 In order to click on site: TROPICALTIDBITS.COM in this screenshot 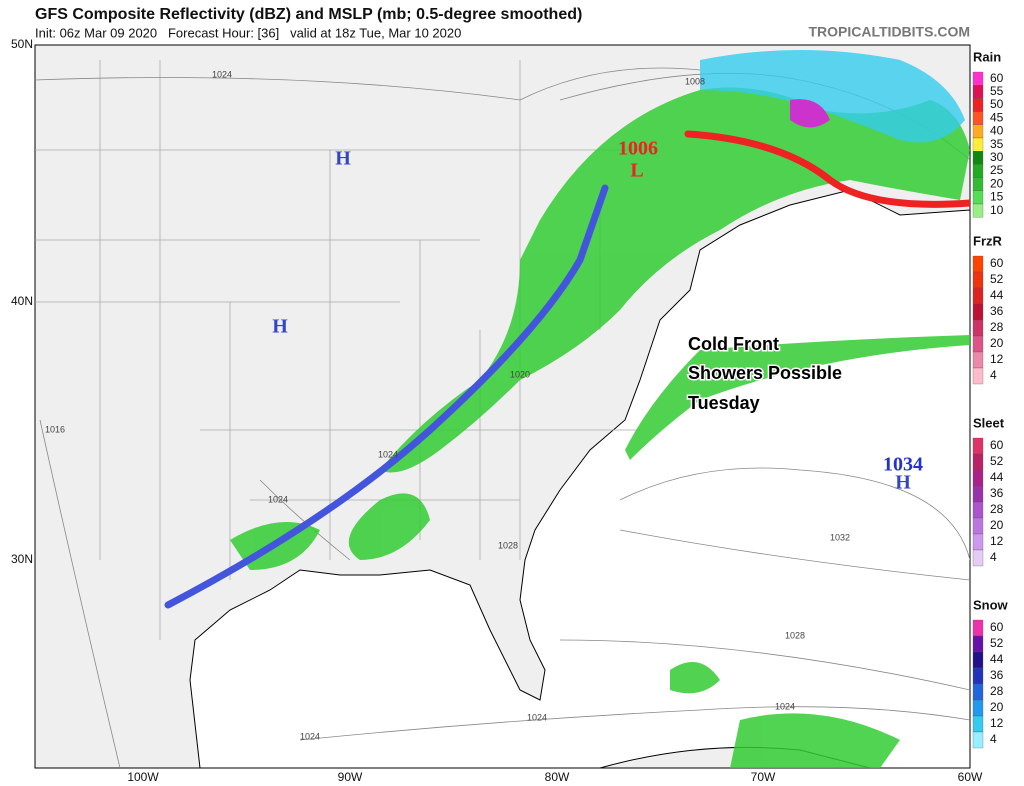, I will do `click(889, 32)`.